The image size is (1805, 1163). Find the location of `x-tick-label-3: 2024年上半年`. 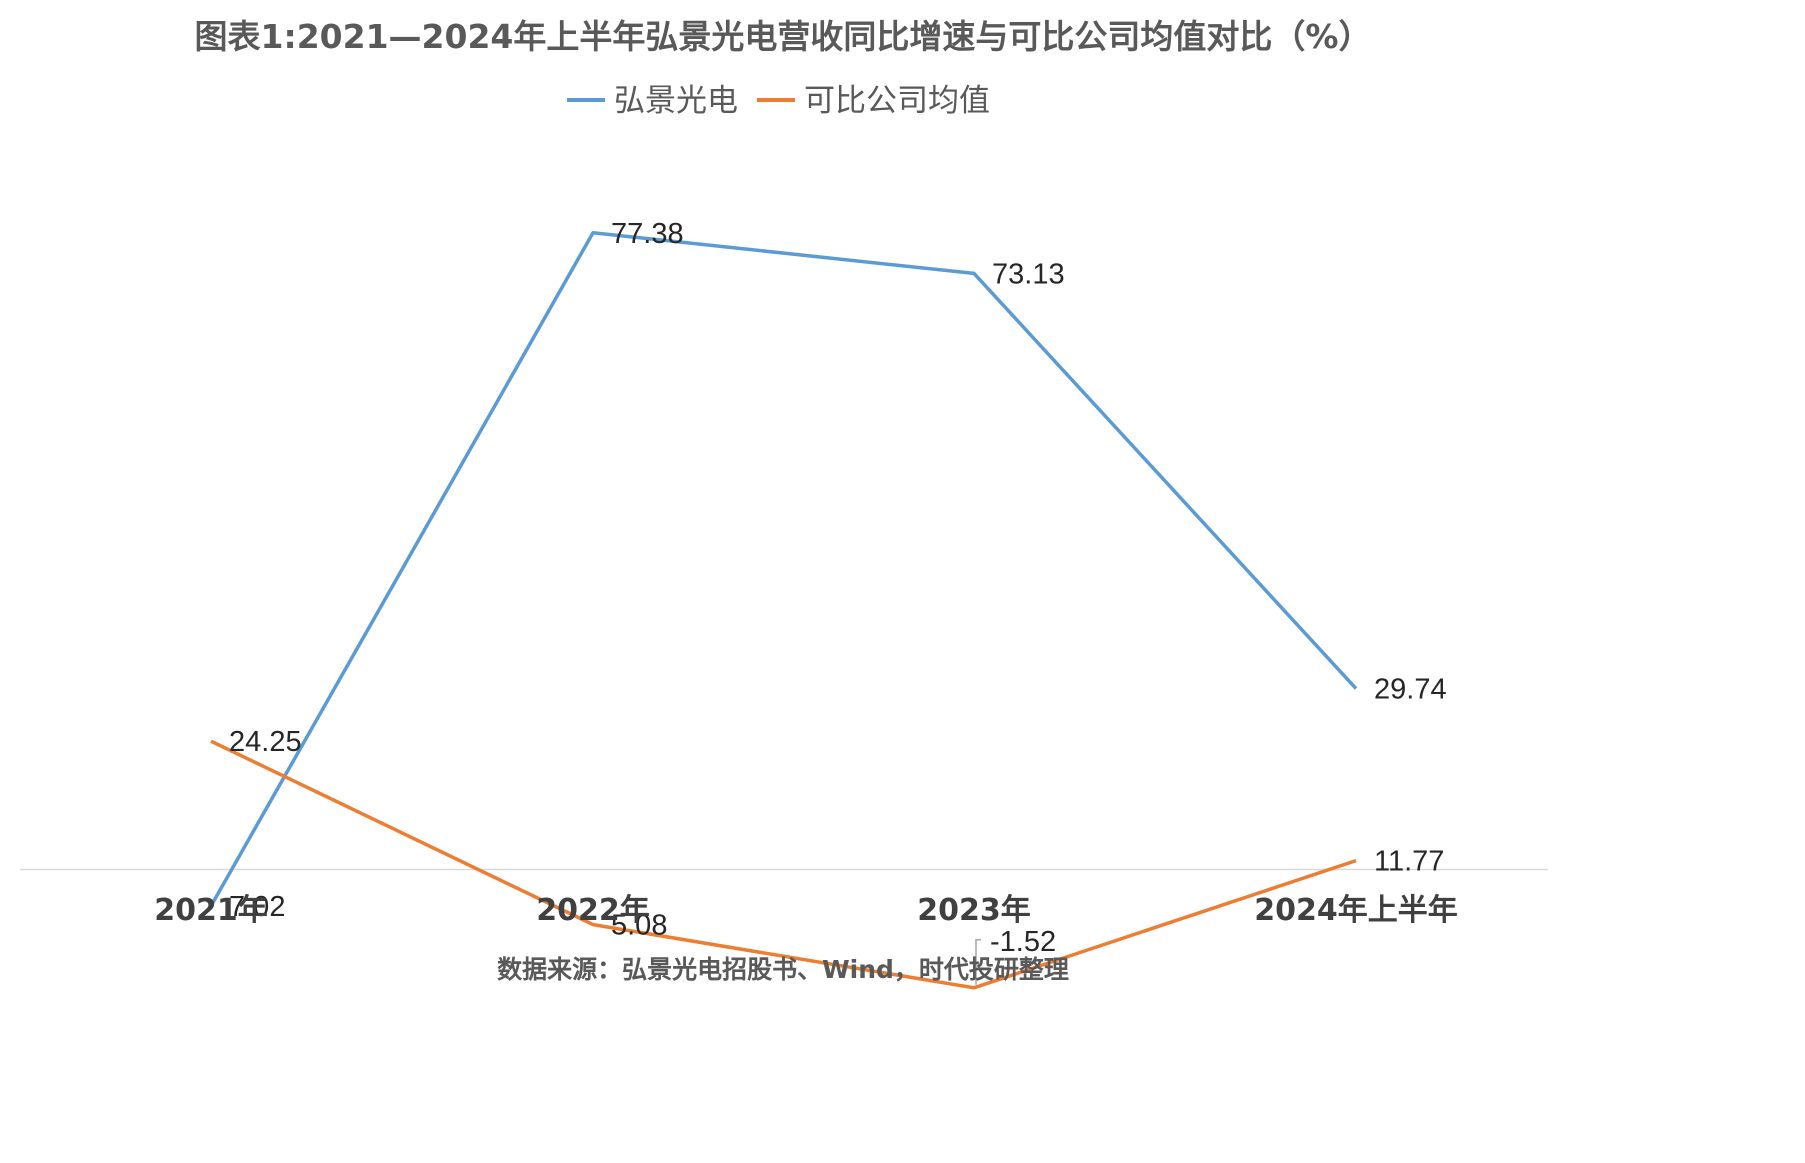

x-tick-label-3: 2024年上半年 is located at coordinates (1356, 910).